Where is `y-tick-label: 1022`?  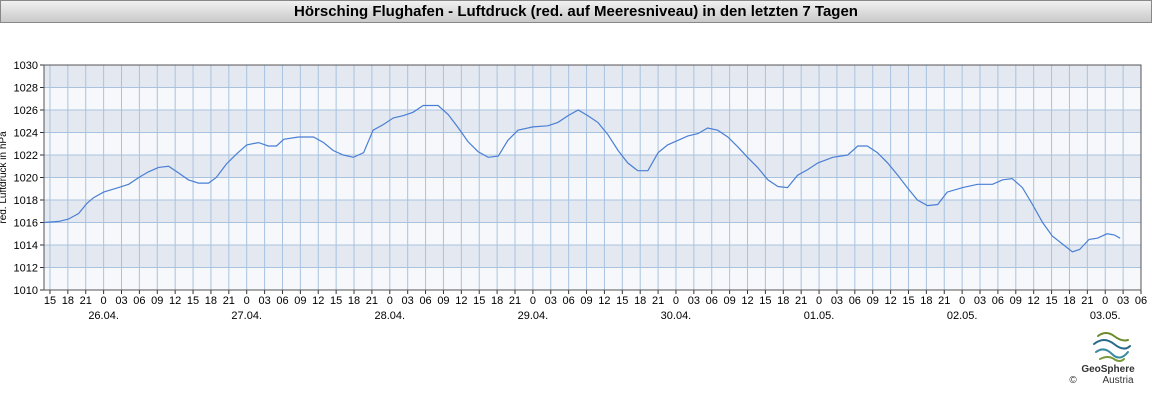
y-tick-label: 1022 is located at coordinates (26, 156).